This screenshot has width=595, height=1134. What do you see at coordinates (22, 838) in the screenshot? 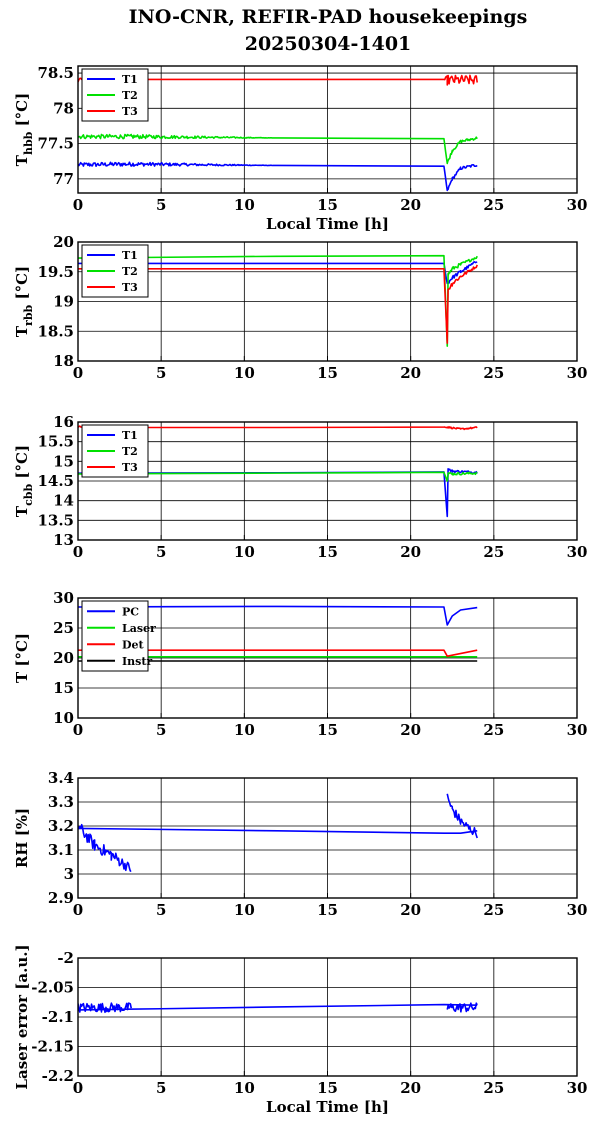
I see `y-axis-label: RH [%]` at bounding box center [22, 838].